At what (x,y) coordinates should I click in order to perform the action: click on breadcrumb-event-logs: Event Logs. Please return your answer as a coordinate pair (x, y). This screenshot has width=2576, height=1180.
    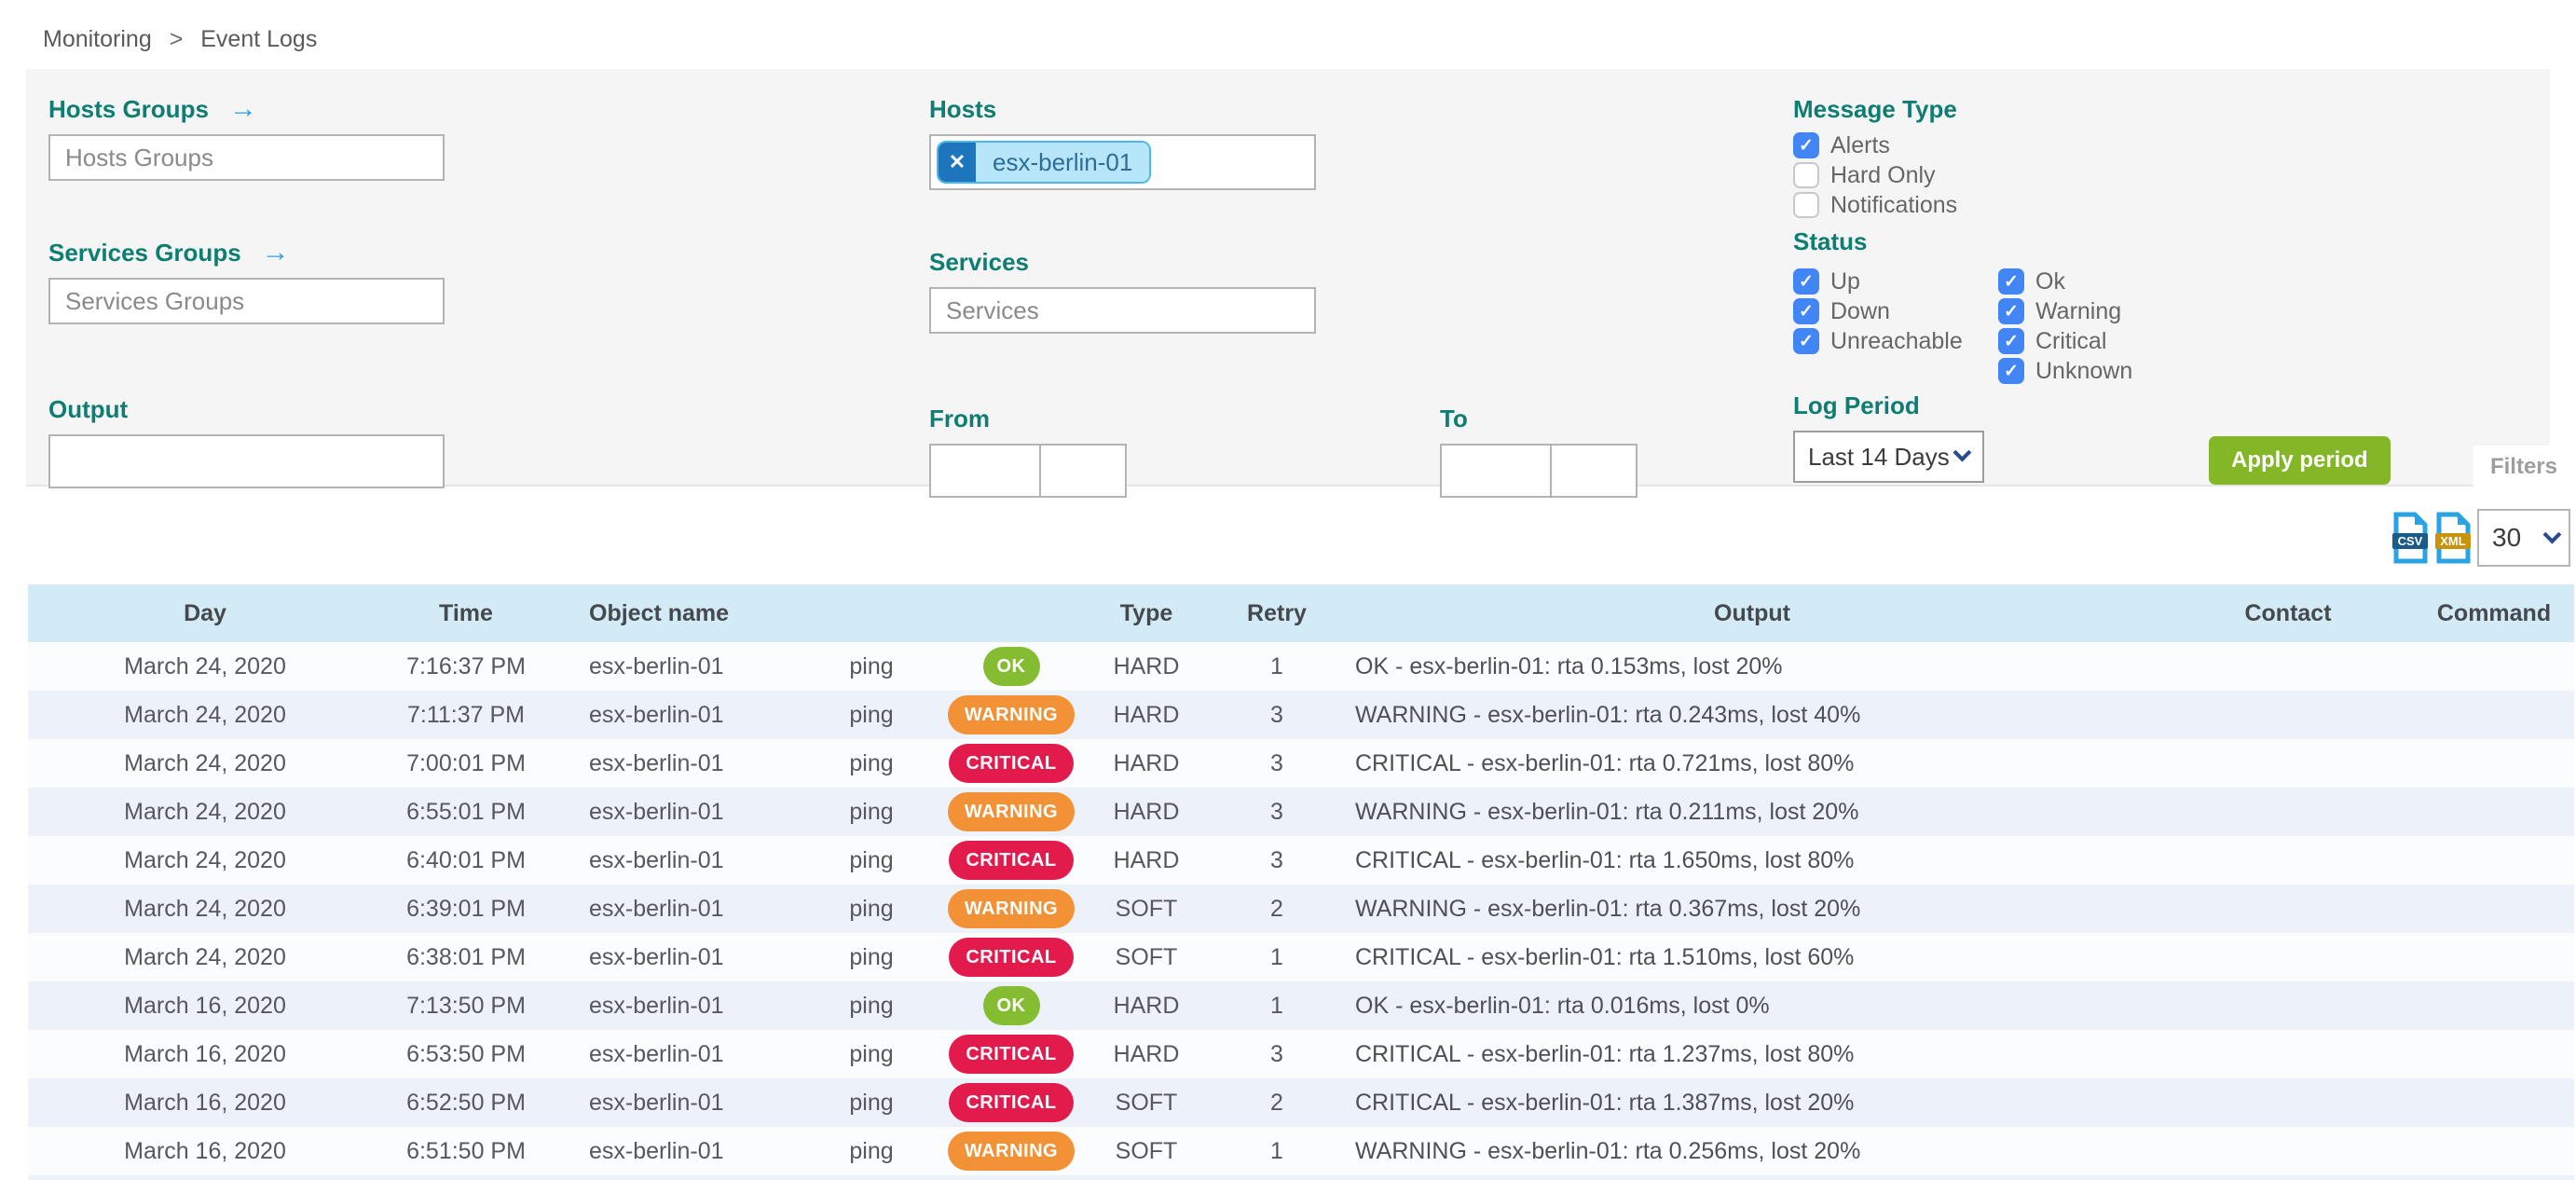
    Looking at the image, I should click on (259, 39).